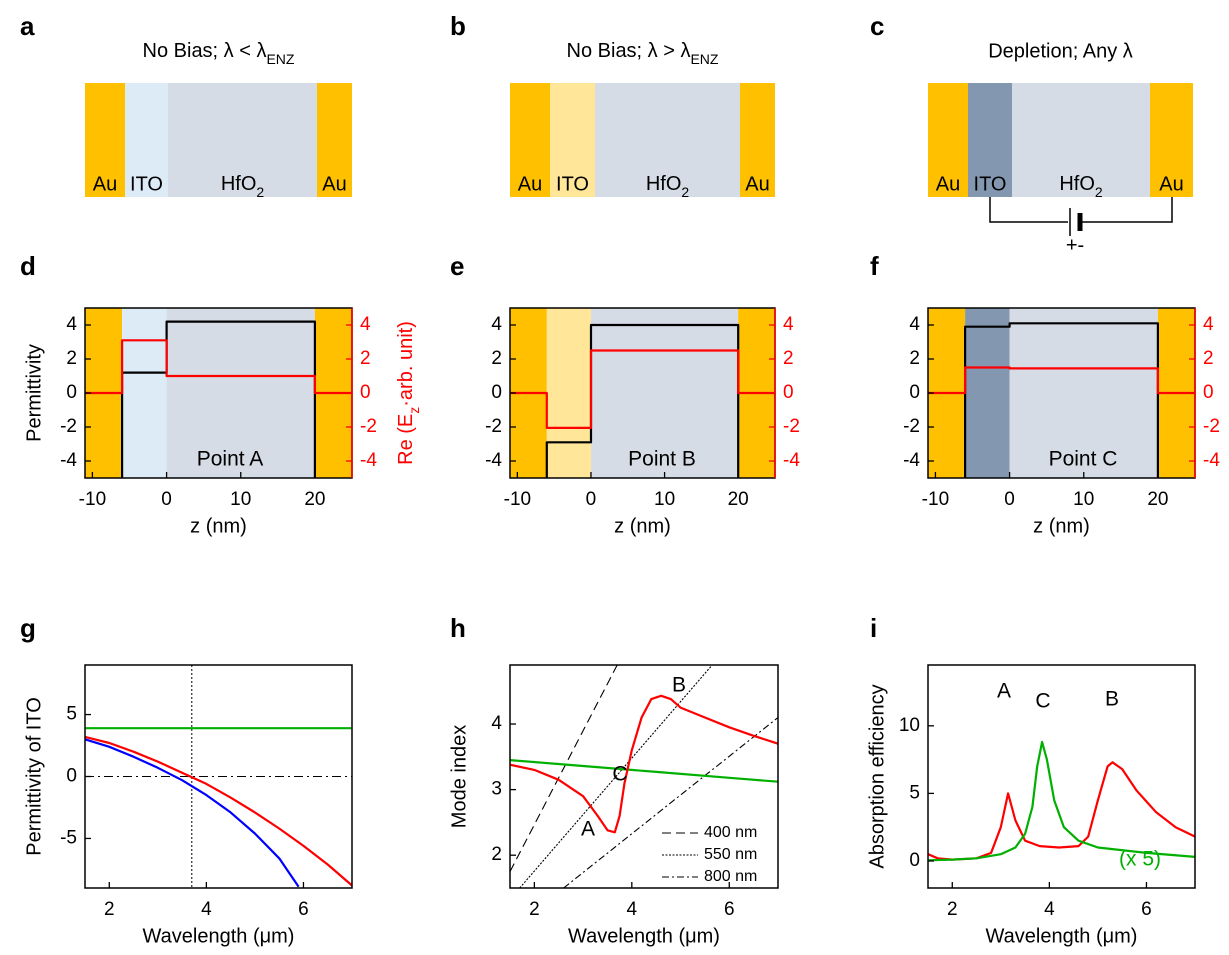 This screenshot has width=1229, height=955. Describe the element at coordinates (205, 51) in the screenshot. I see `diagram-title-part: No Bias; λ < λ` at that location.